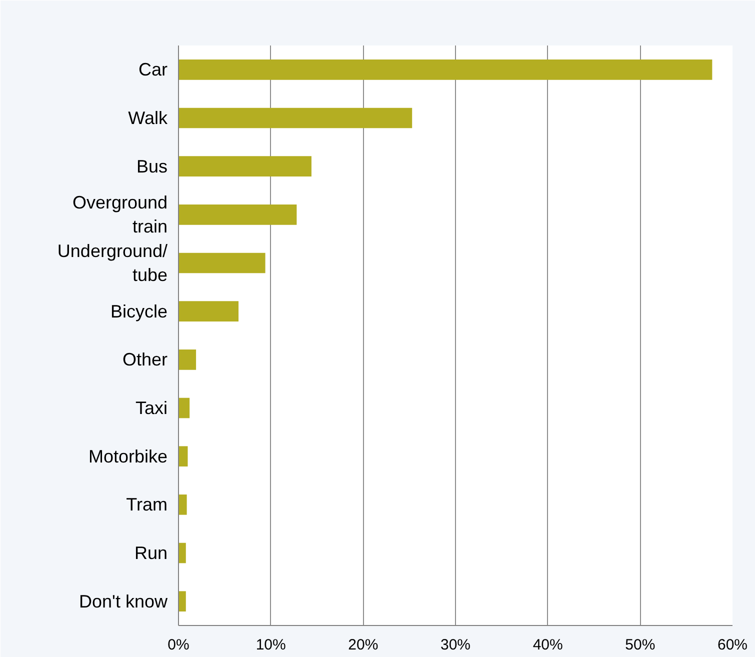 The image size is (755, 657). I want to click on x-tick-label: 50%, so click(640, 645).